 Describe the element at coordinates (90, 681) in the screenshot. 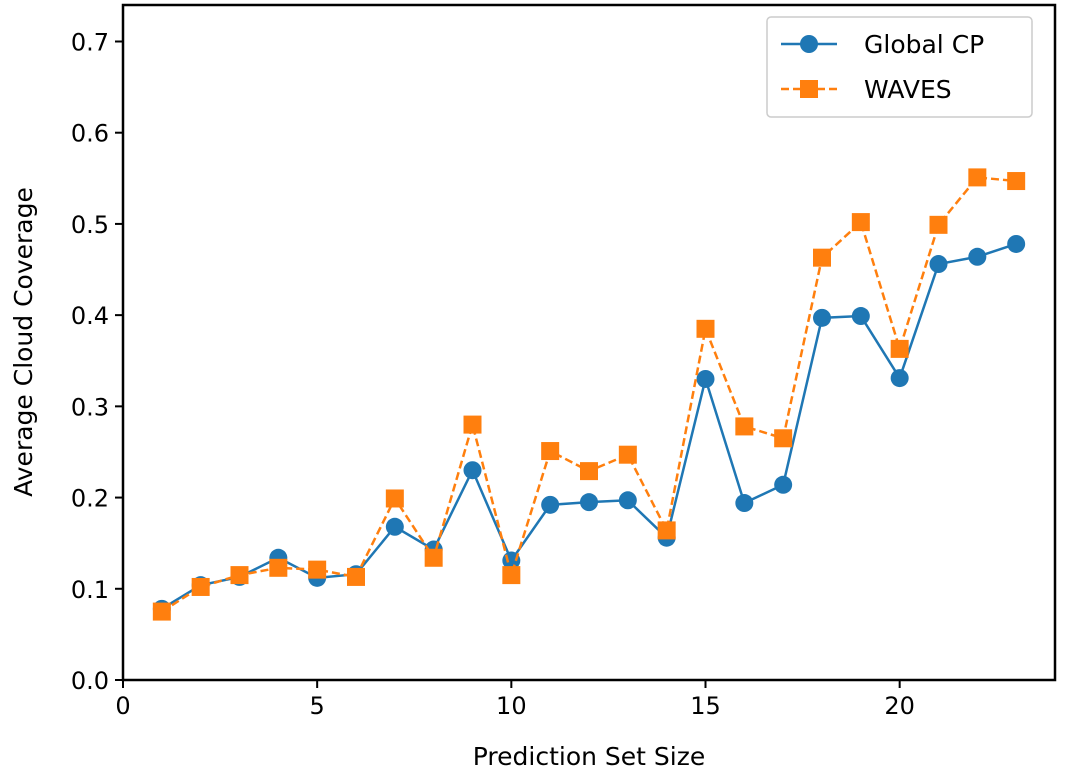

I see `y-tick-label: 0.0` at that location.